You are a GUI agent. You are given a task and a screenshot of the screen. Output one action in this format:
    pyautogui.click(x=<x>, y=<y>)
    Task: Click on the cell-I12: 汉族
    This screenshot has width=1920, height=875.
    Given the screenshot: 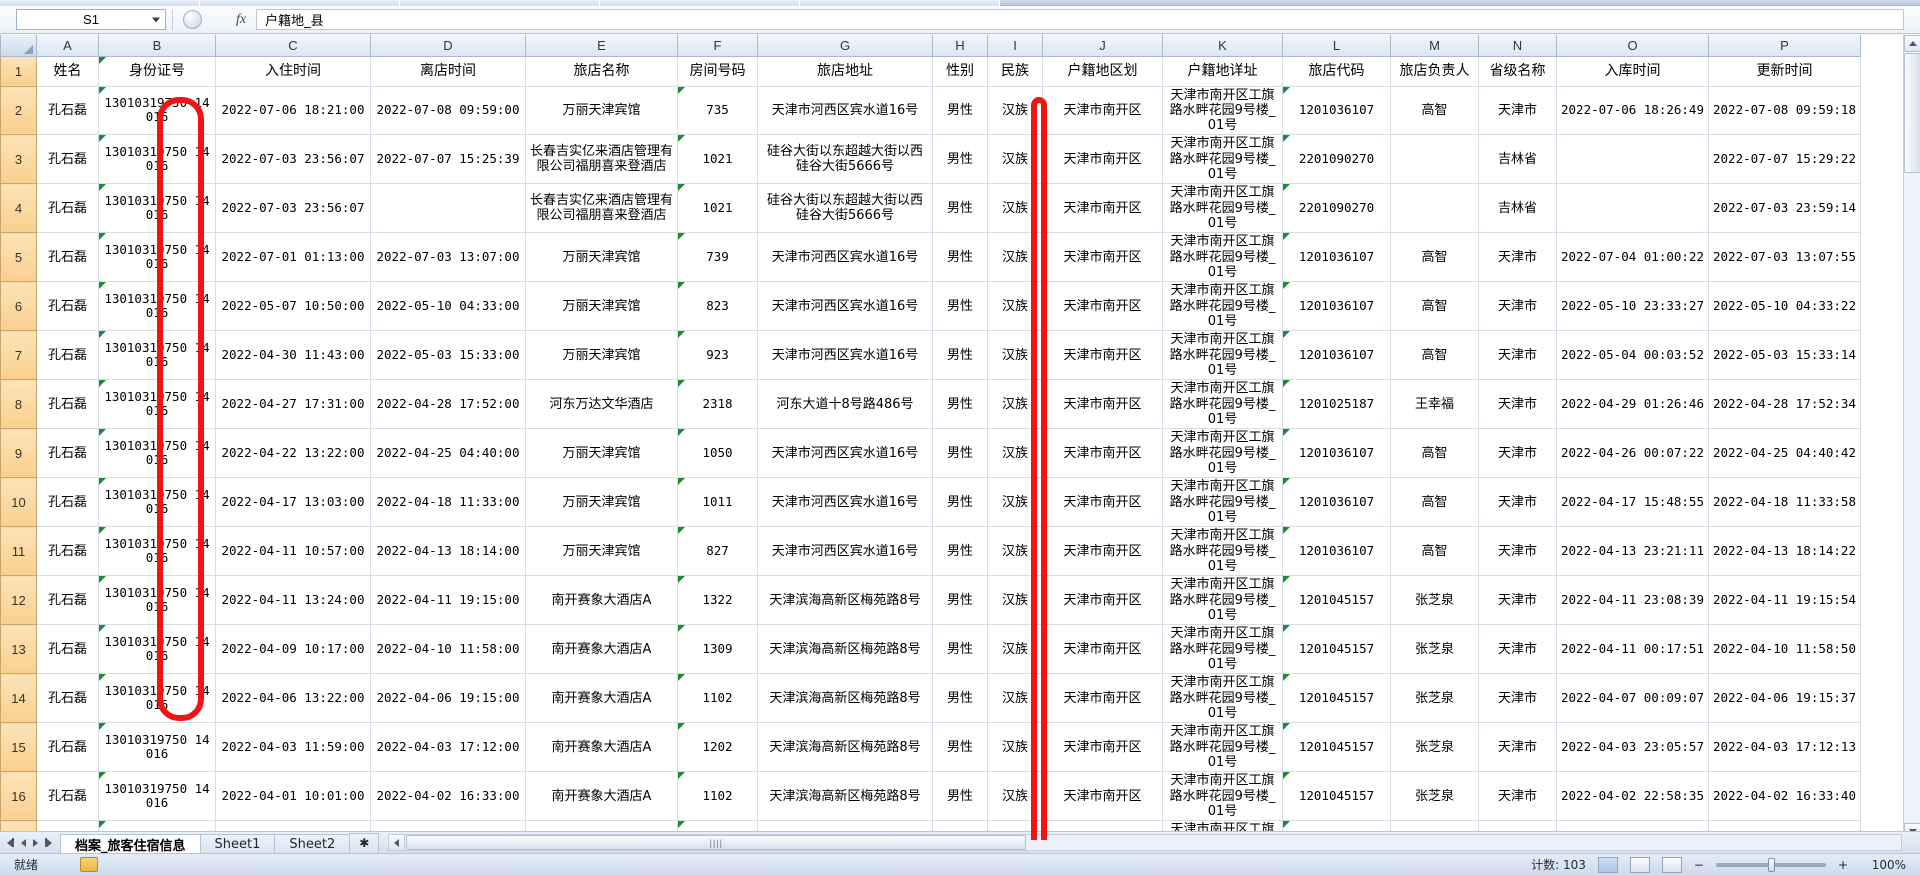 What is the action you would take?
    pyautogui.click(x=1015, y=600)
    